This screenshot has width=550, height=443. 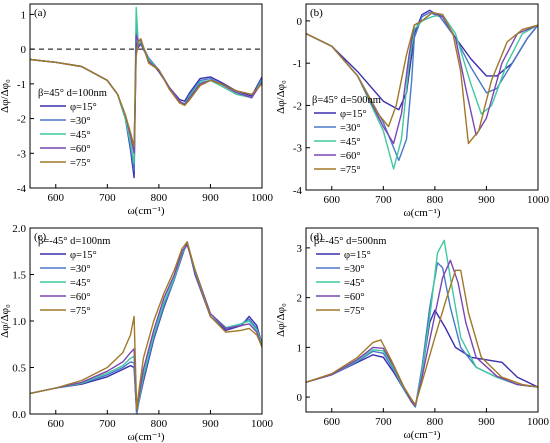 What do you see at coordinates (40, 13) in the screenshot?
I see `panel-label: (a)` at bounding box center [40, 13].